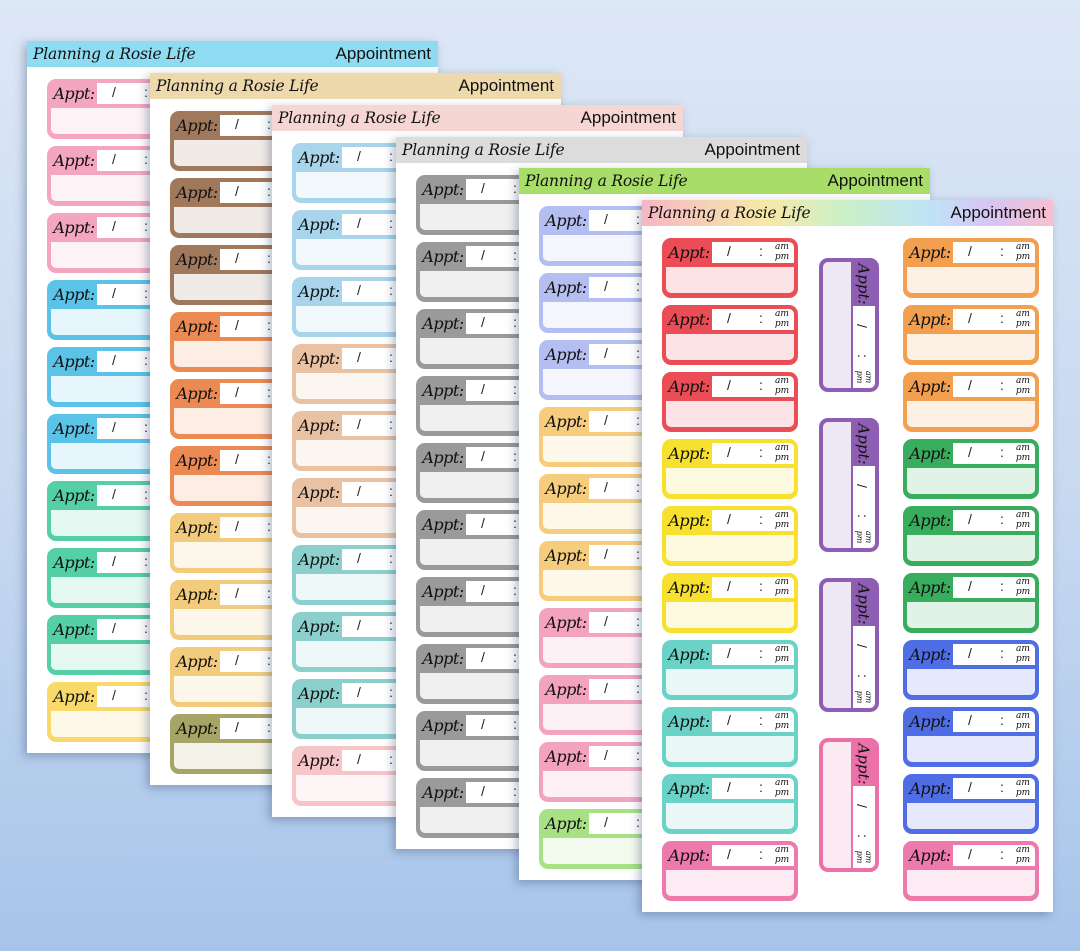 This screenshot has width=1080, height=951. Describe the element at coordinates (864, 604) in the screenshot. I see `sticker-label-text: Appt:` at that location.